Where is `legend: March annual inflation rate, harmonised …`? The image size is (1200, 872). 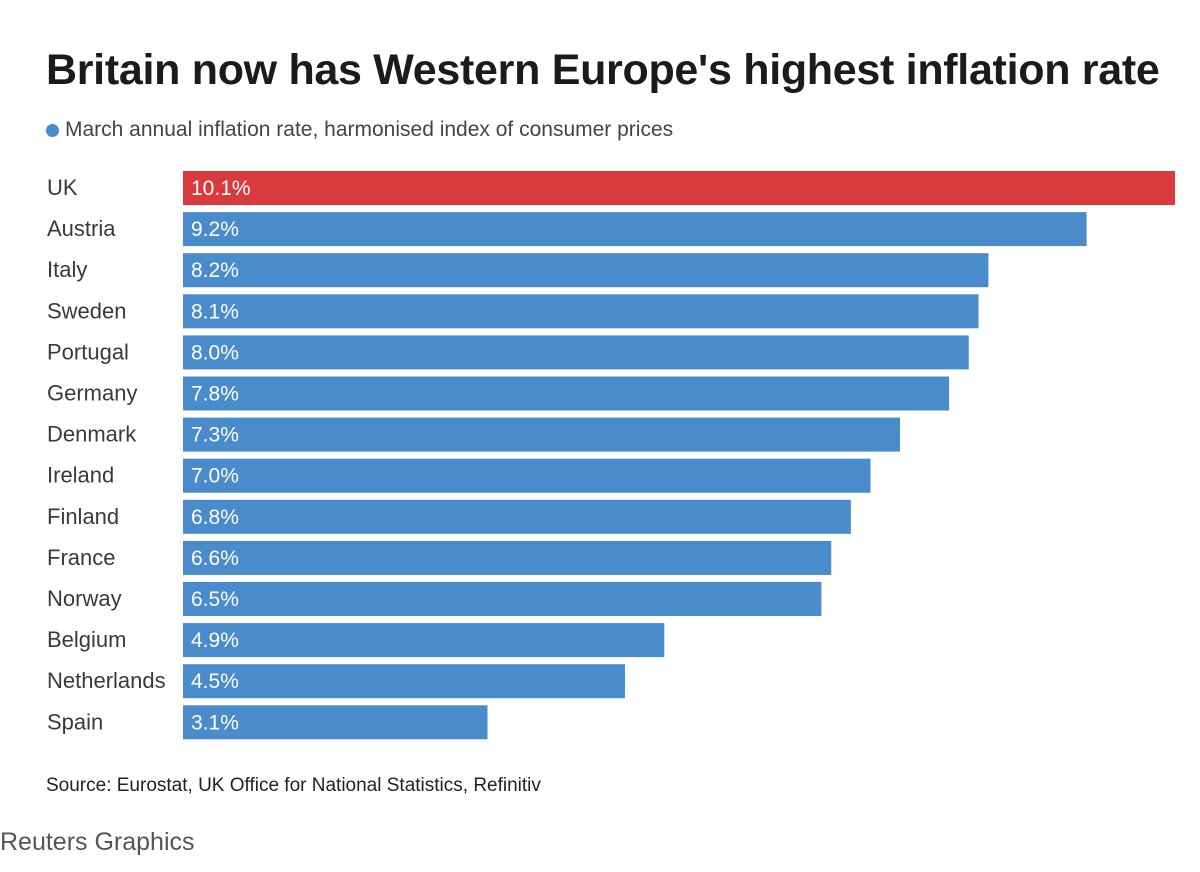 legend: March annual inflation rate, harmonised … is located at coordinates (359, 130).